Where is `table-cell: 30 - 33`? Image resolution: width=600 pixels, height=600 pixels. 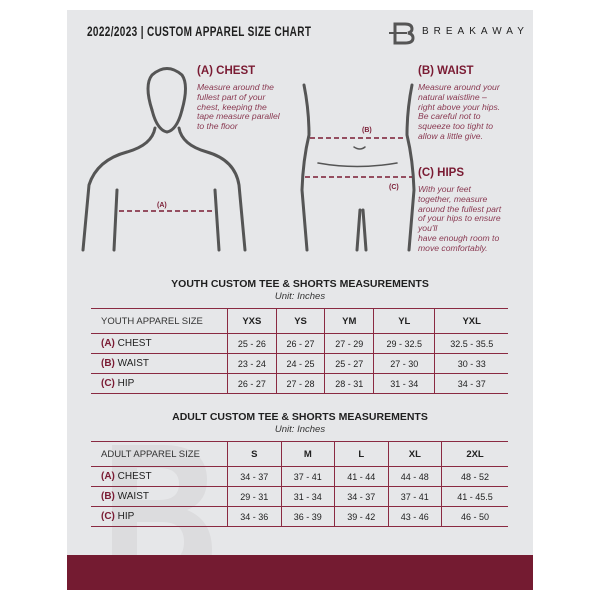
table-cell: 30 - 33 is located at coordinates (471, 363).